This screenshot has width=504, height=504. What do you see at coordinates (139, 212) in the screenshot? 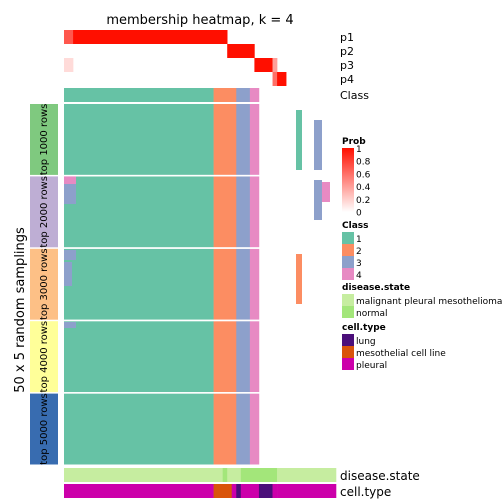
I see `heat-block-group2-class1` at bounding box center [139, 212].